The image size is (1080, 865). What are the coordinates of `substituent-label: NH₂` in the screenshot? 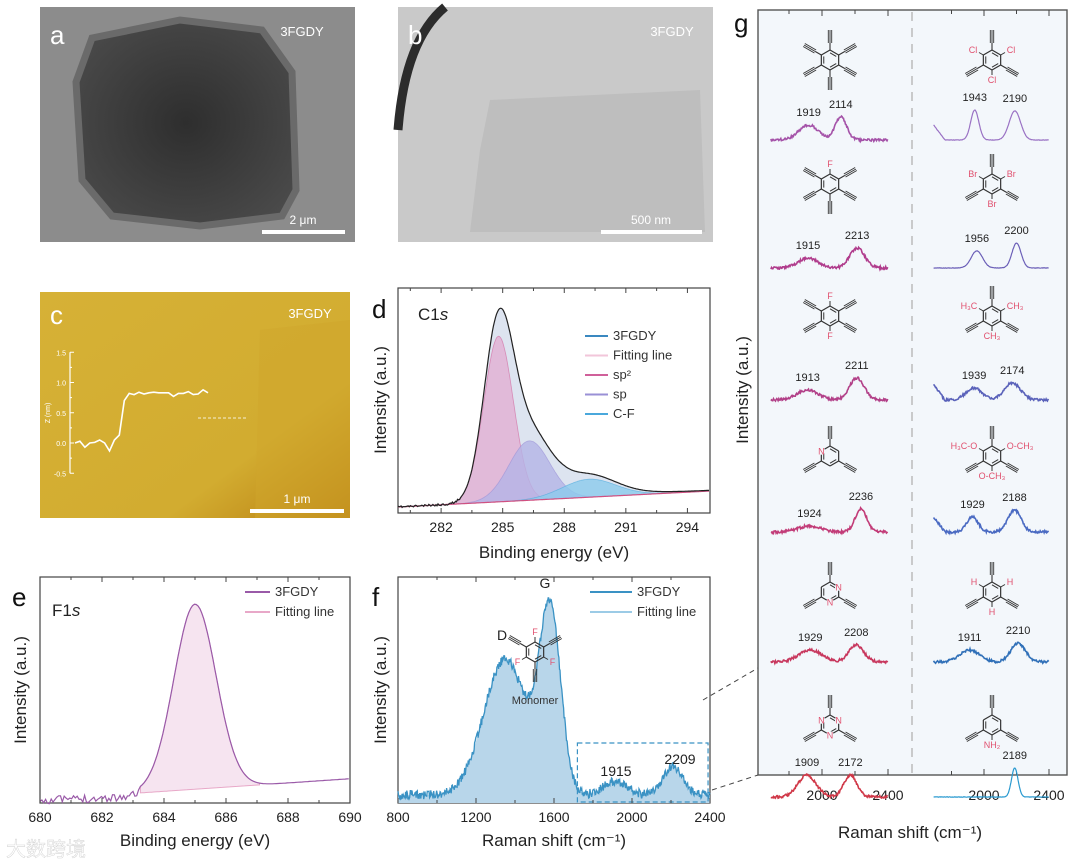 It's located at (992, 745).